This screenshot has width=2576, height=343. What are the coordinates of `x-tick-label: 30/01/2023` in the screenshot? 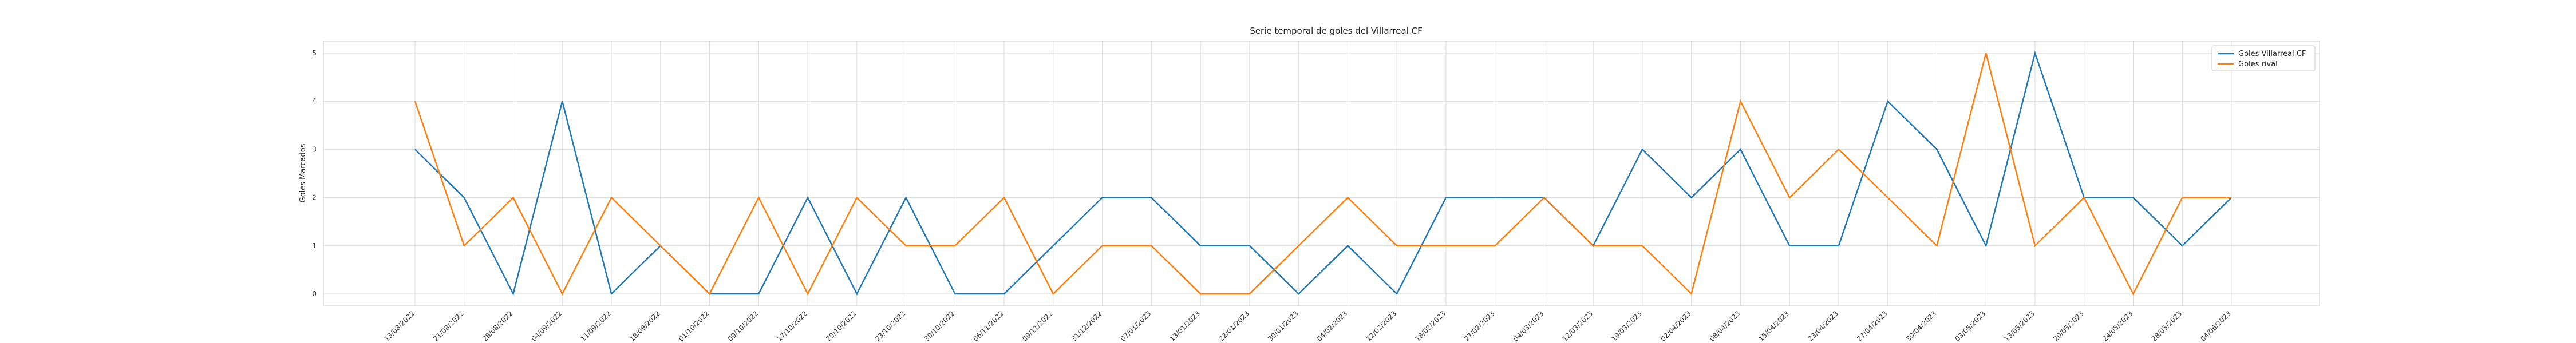 It's located at (1283, 326).